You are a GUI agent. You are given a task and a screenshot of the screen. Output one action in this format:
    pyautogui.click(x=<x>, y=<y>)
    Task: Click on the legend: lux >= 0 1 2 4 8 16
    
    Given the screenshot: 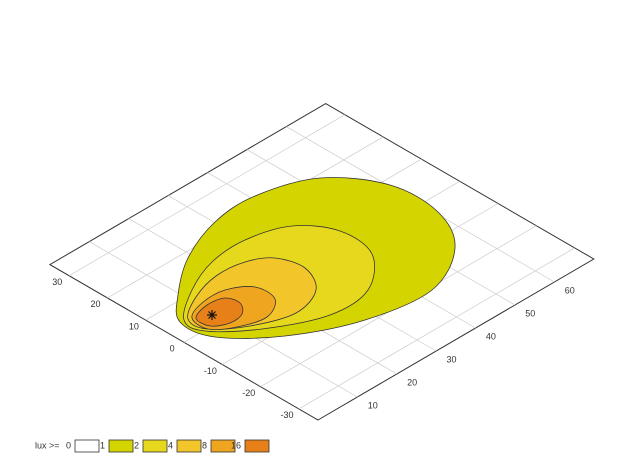 What is the action you would take?
    pyautogui.click(x=152, y=446)
    